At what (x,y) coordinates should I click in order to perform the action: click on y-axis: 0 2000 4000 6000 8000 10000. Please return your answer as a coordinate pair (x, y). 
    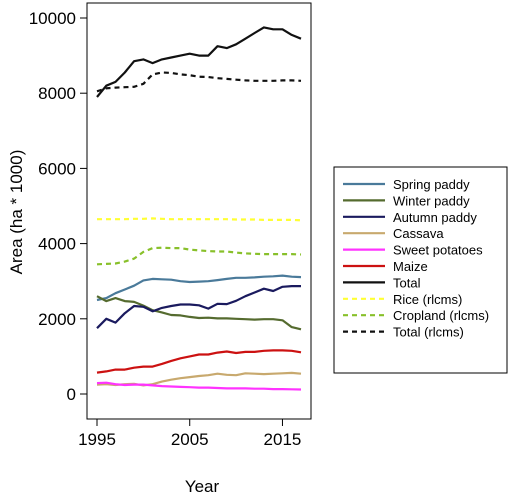
    Looking at the image, I should click on (58, 206).